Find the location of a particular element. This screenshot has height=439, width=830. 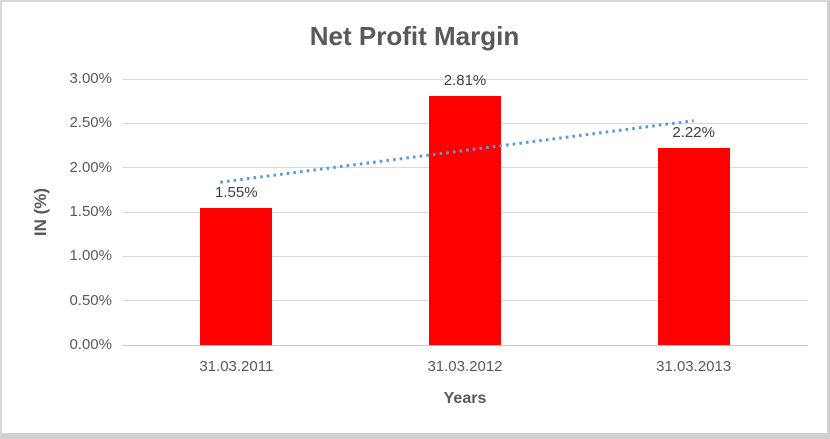

x-tick-label: 31.03.2011 is located at coordinates (236, 366).